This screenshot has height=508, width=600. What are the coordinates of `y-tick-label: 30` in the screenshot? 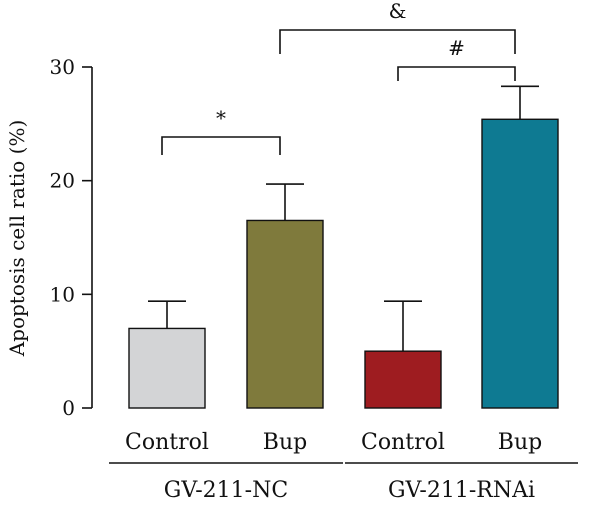 It's located at (62, 67).